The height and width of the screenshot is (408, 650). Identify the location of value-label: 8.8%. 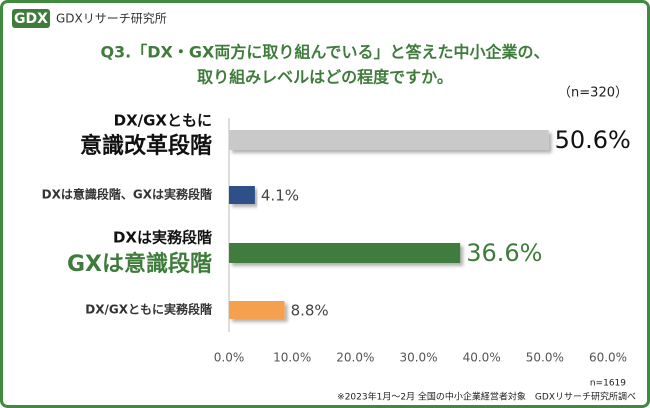
(310, 311).